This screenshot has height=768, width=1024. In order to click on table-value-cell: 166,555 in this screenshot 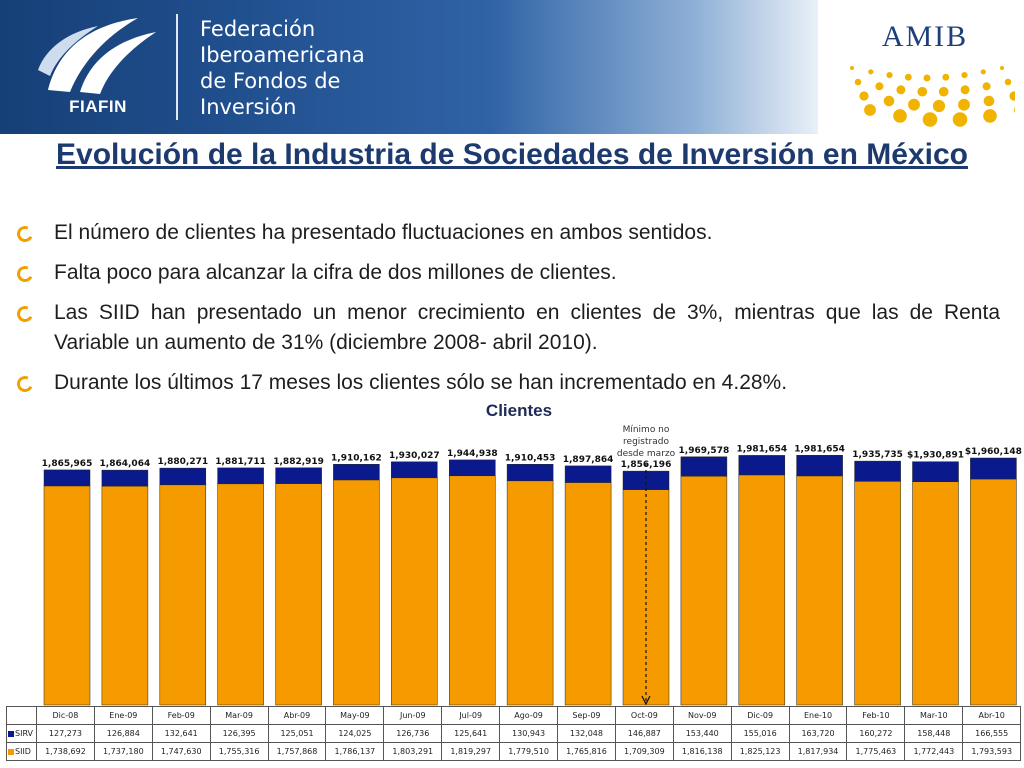, I will do `click(992, 733)`.